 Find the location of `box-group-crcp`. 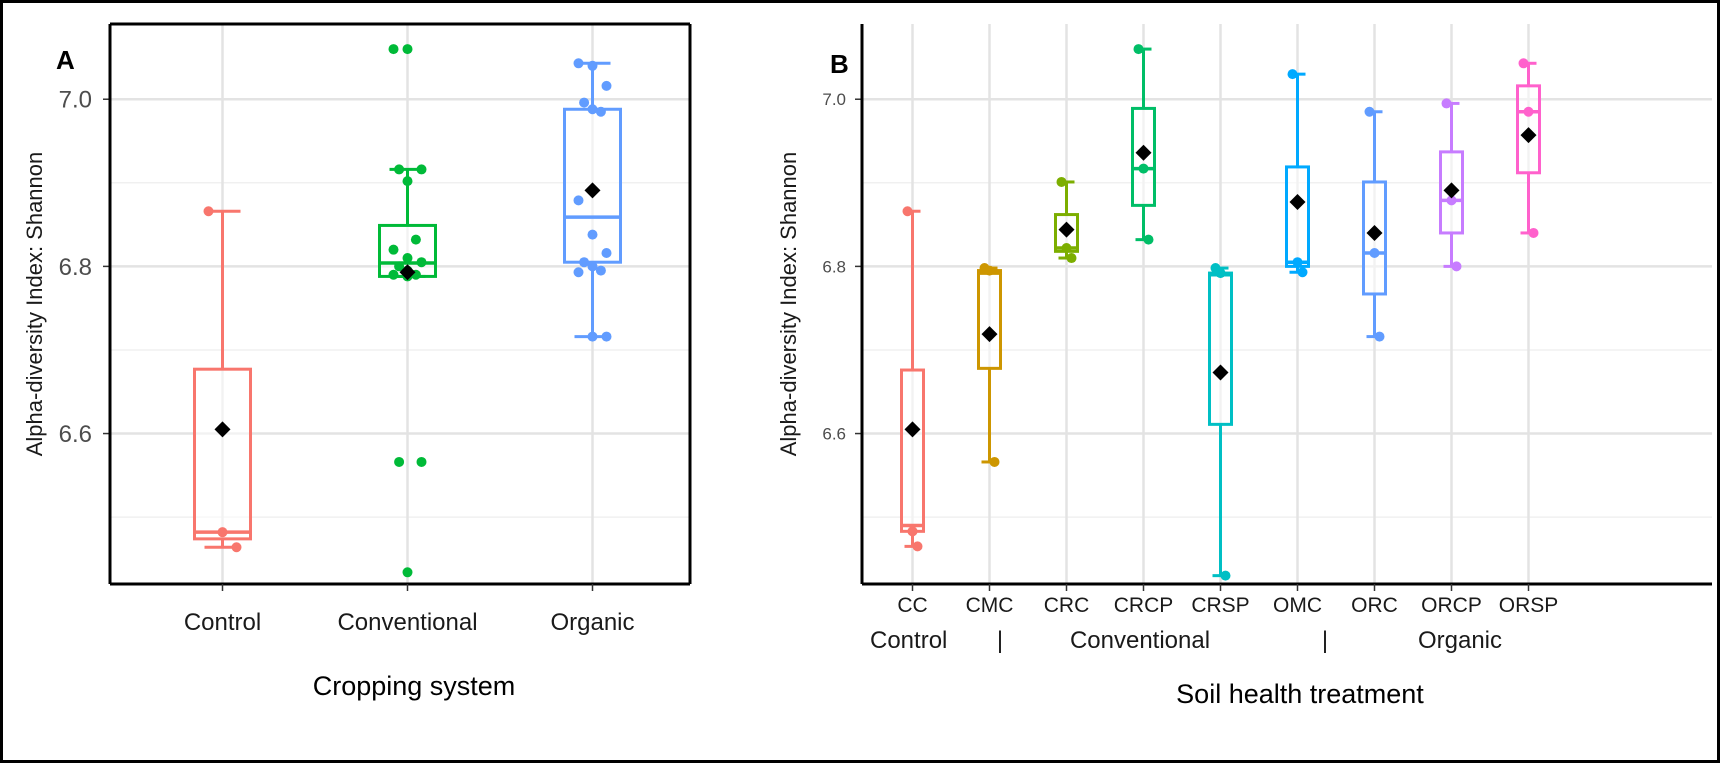

box-group-crcp is located at coordinates (1143, 144).